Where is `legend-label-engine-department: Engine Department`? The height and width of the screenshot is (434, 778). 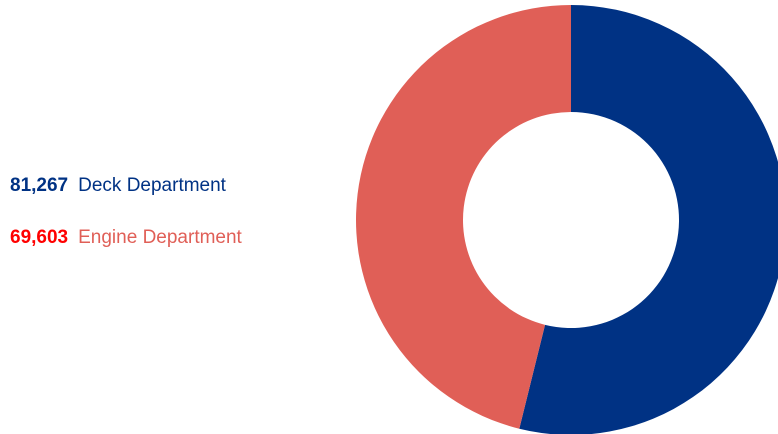
legend-label-engine-department: Engine Department is located at coordinates (160, 237).